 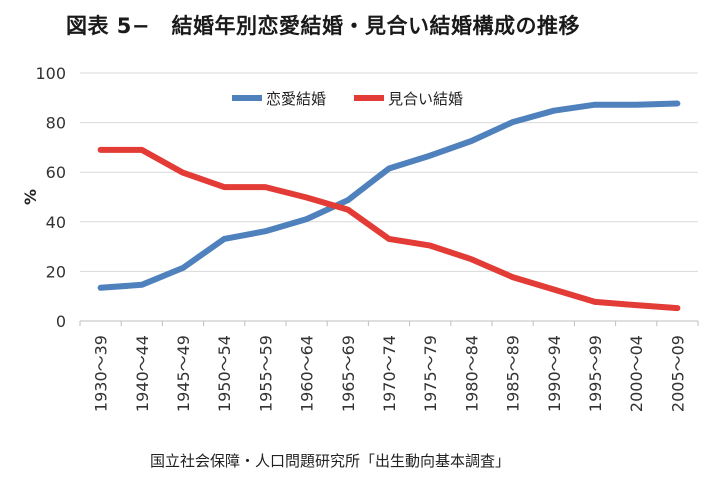 I want to click on legend: 恋愛結婚 見合い結婚, so click(x=347, y=99).